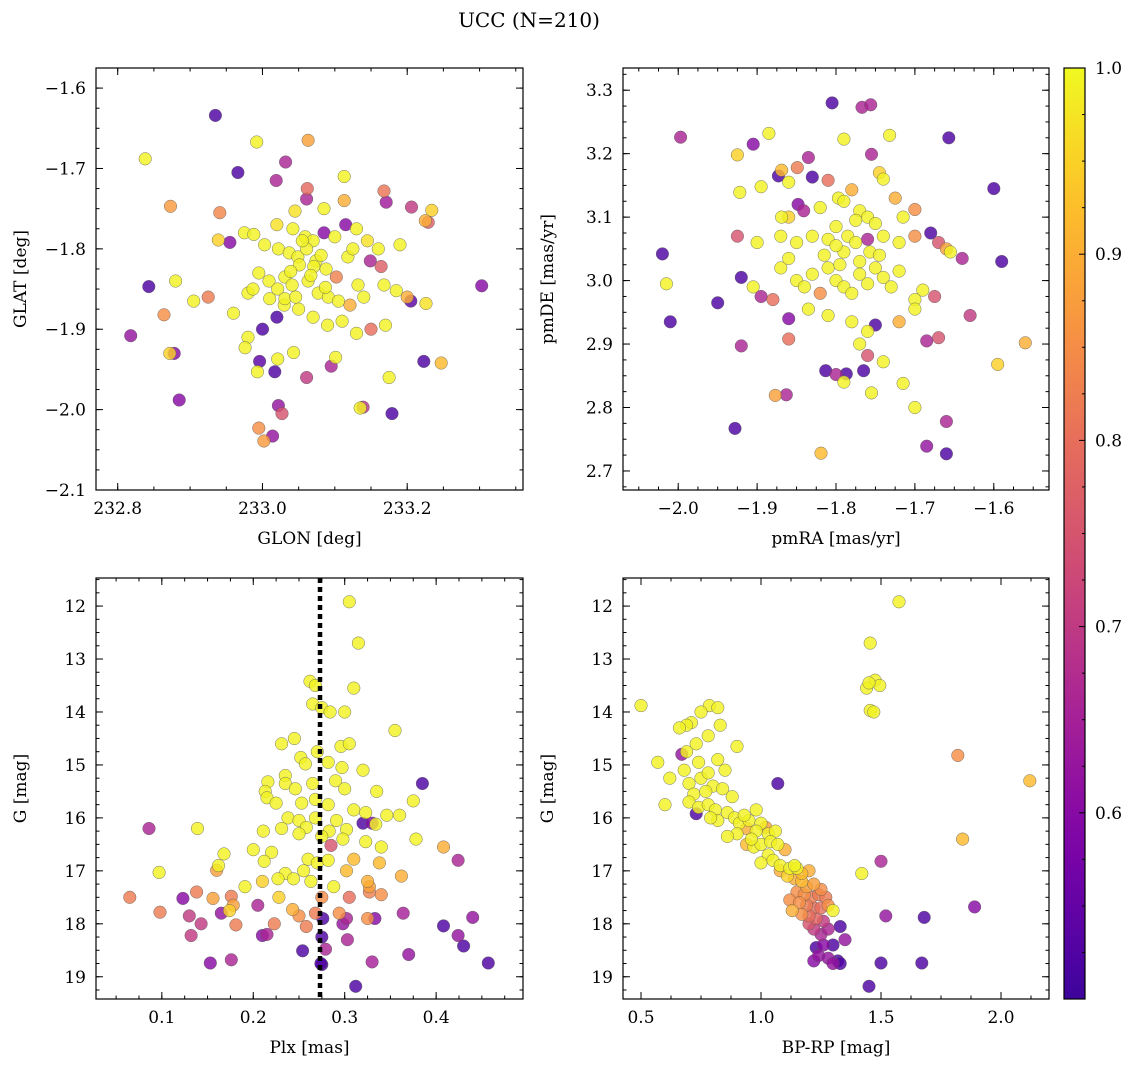 Image resolution: width=1136 pixels, height=1067 pixels. Describe the element at coordinates (835, 794) in the screenshot. I see `points-color-magnitude` at that location.